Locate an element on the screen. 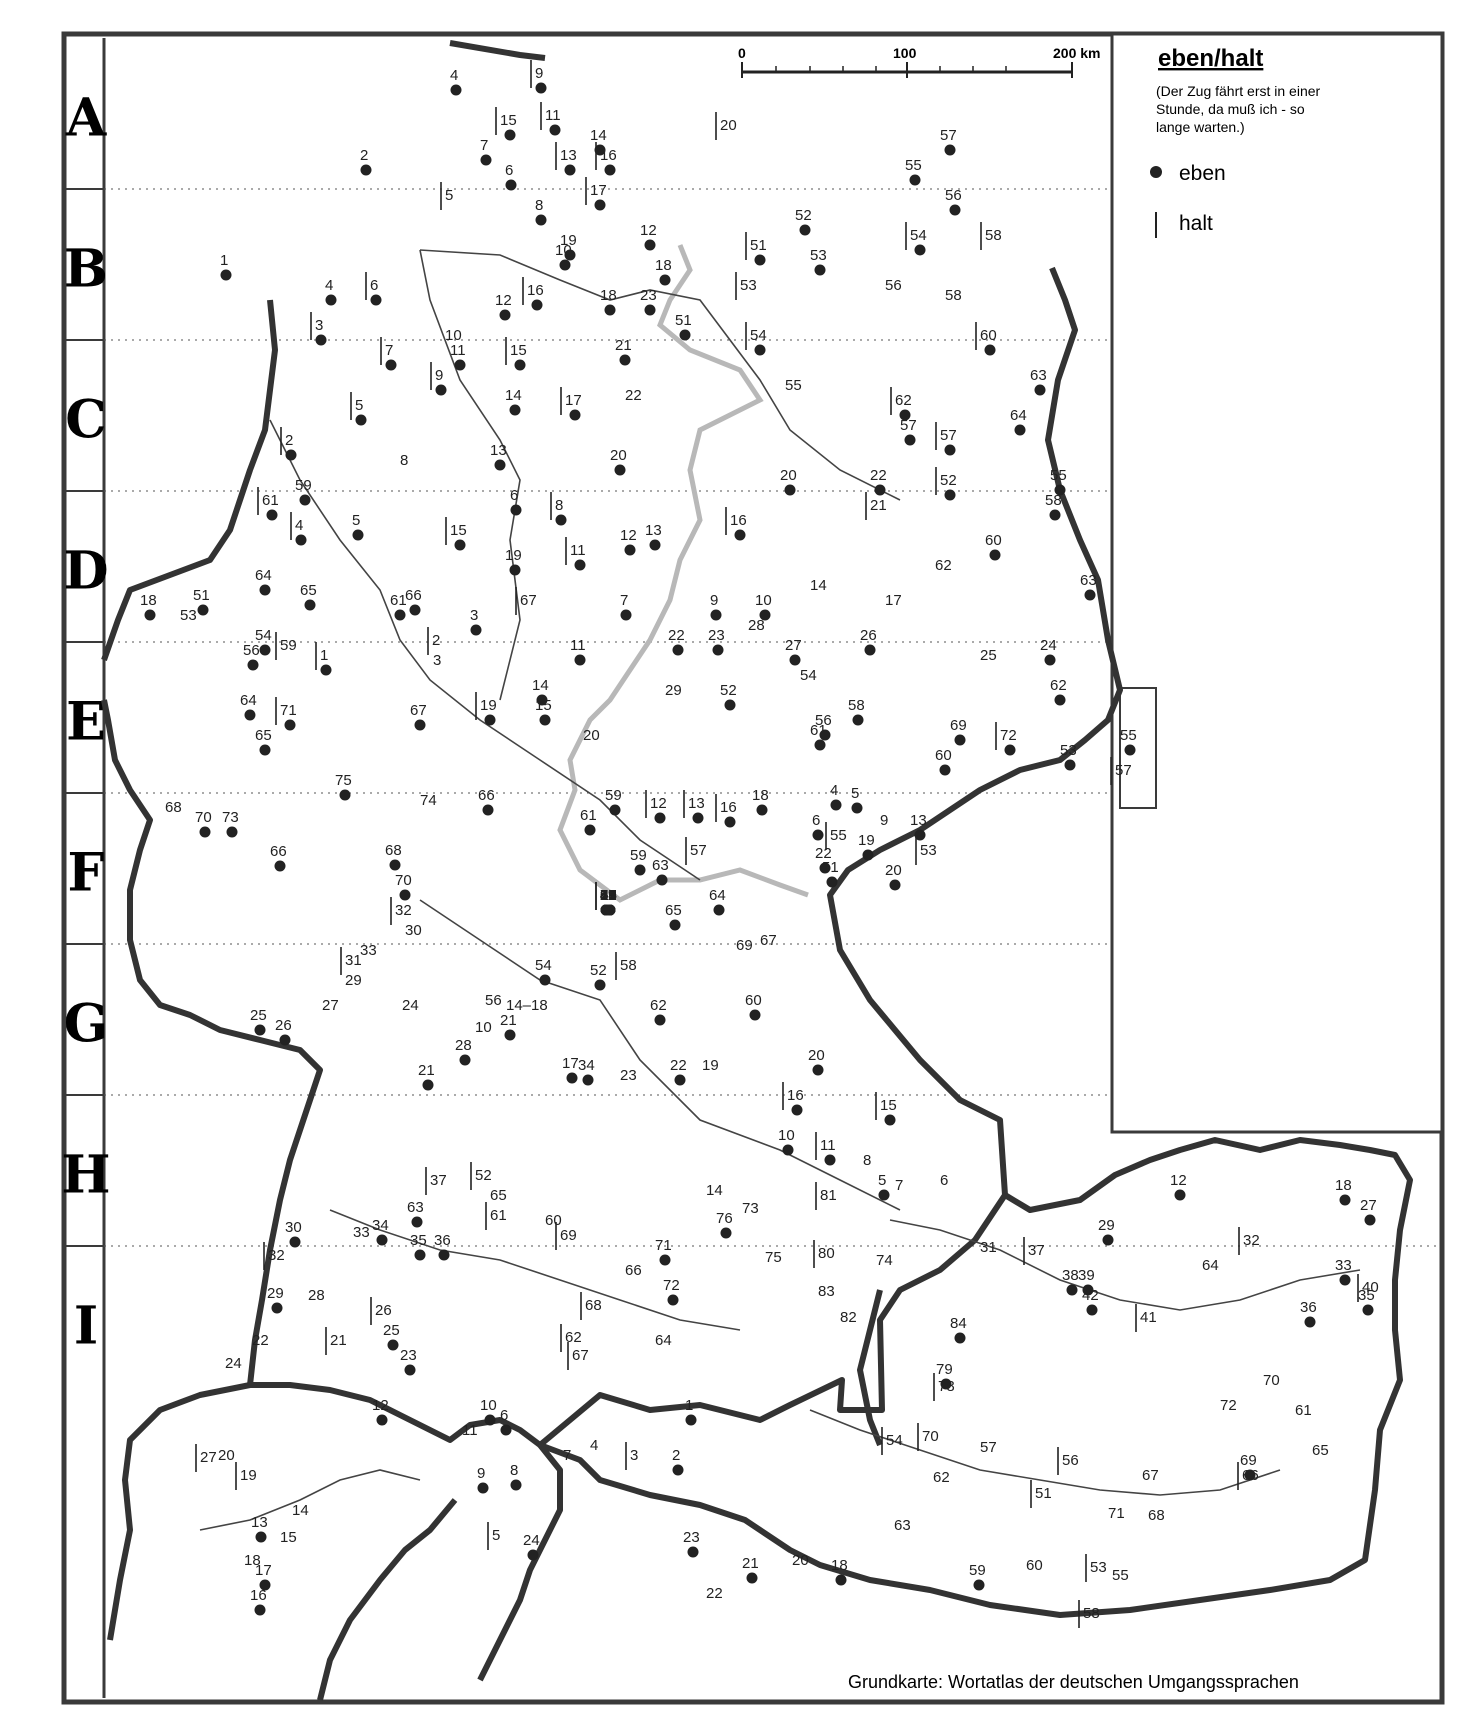 This screenshot has width=1481, height=1721. location-number: 4 is located at coordinates (329, 285).